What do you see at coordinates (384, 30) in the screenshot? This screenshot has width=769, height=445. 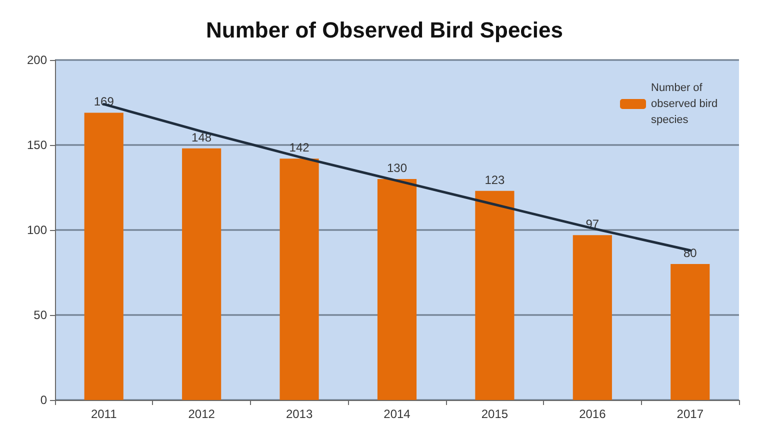 I see `chart-title: Number of Observed Bird Species` at bounding box center [384, 30].